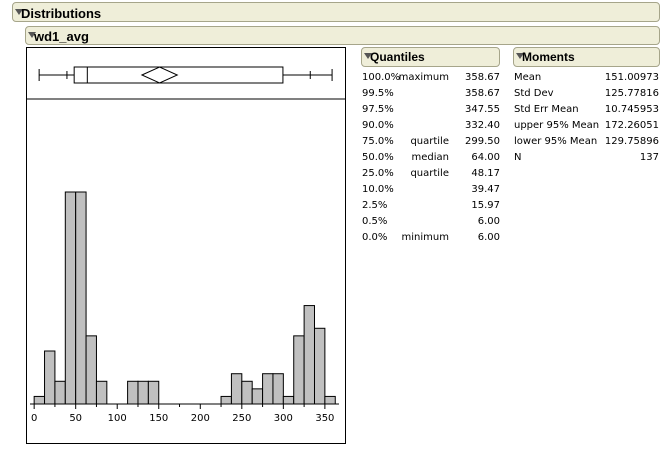 The image size is (665, 452). I want to click on x-tick-label: 300, so click(283, 418).